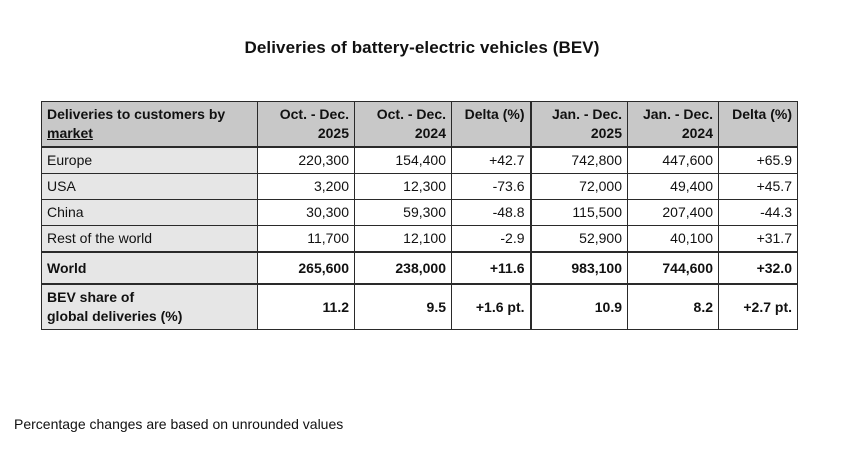  What do you see at coordinates (758, 239) in the screenshot?
I see `cell-delta: +31.7` at bounding box center [758, 239].